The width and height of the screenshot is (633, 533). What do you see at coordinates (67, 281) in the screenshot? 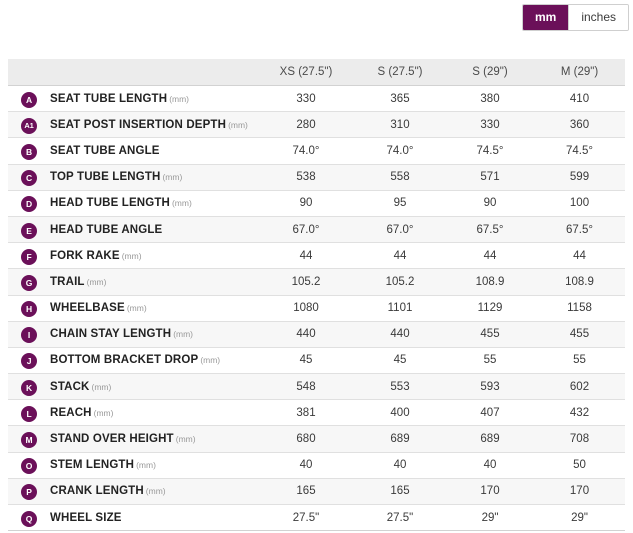
I see `measurement-name: TRAIL` at bounding box center [67, 281].